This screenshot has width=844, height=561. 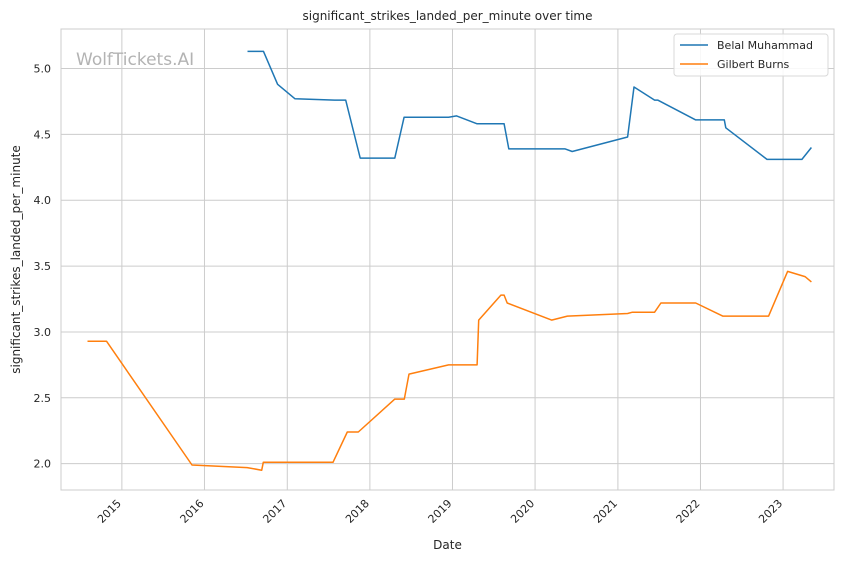 I want to click on legend-label: Belal Muhammad, so click(x=765, y=45).